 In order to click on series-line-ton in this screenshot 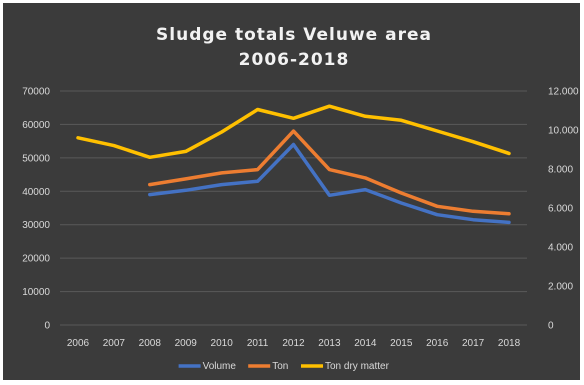, I will do `click(329, 172)`.